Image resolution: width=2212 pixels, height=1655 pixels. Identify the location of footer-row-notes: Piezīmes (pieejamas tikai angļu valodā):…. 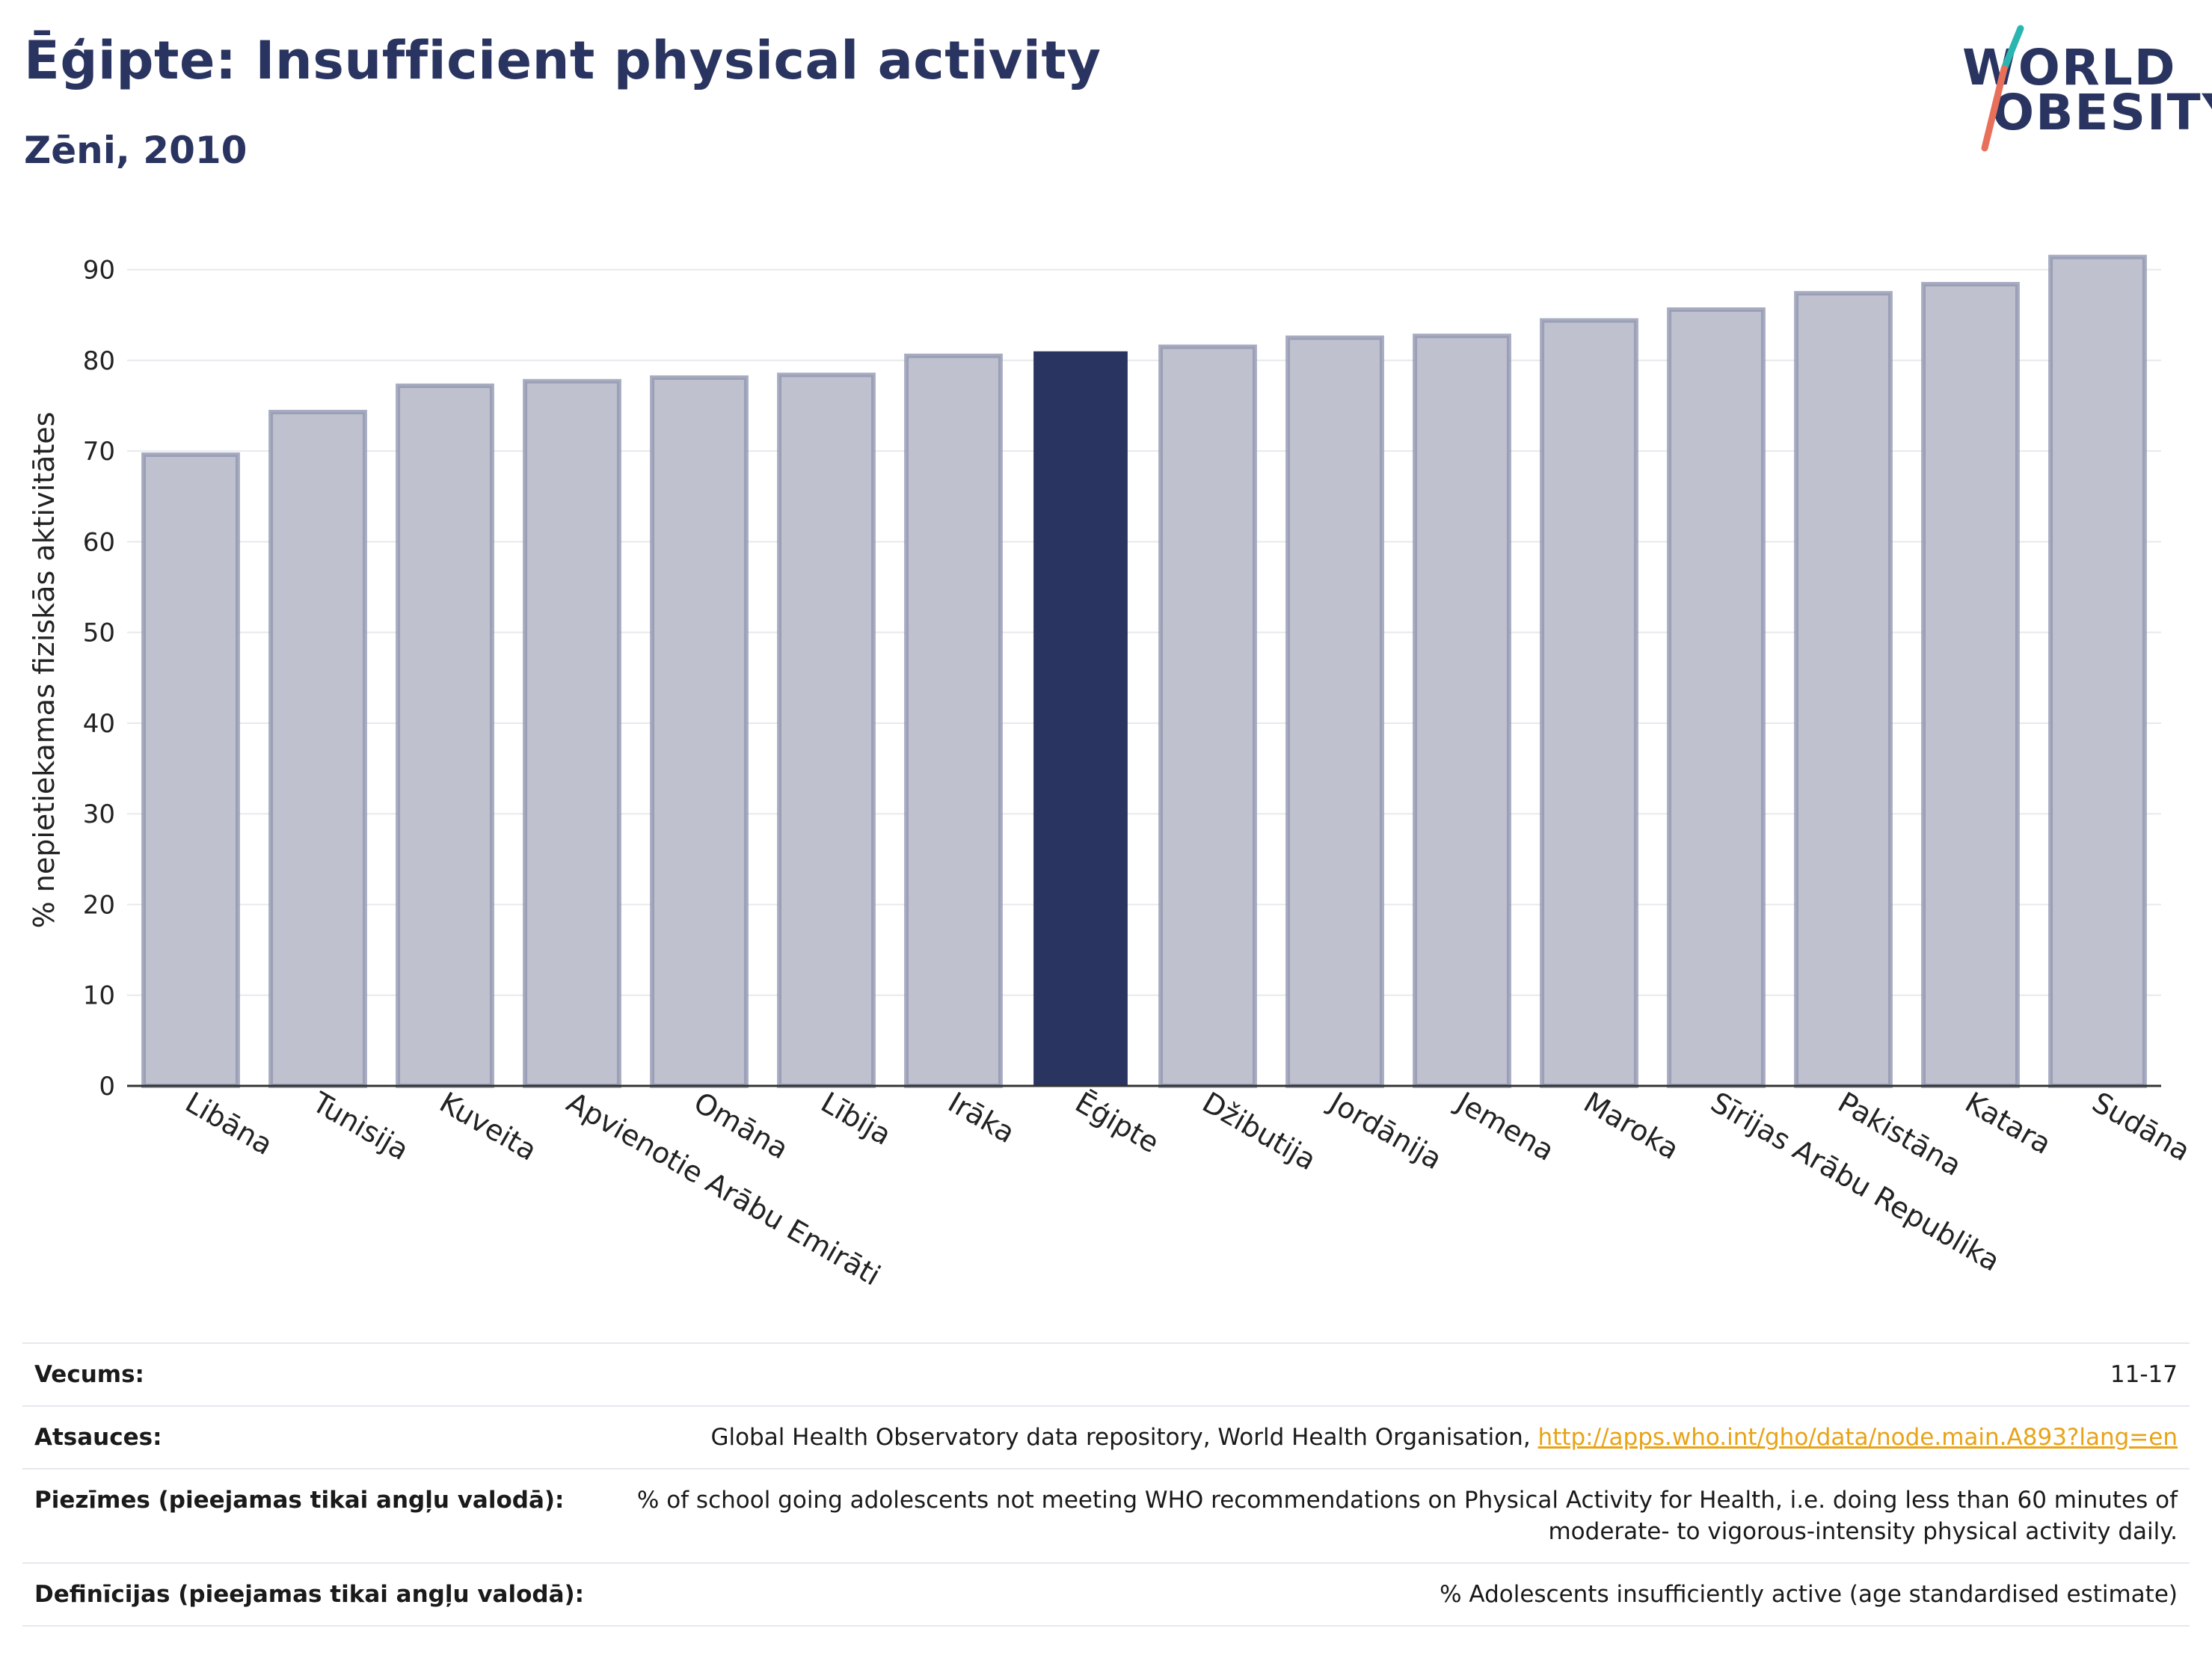
(1106, 1515).